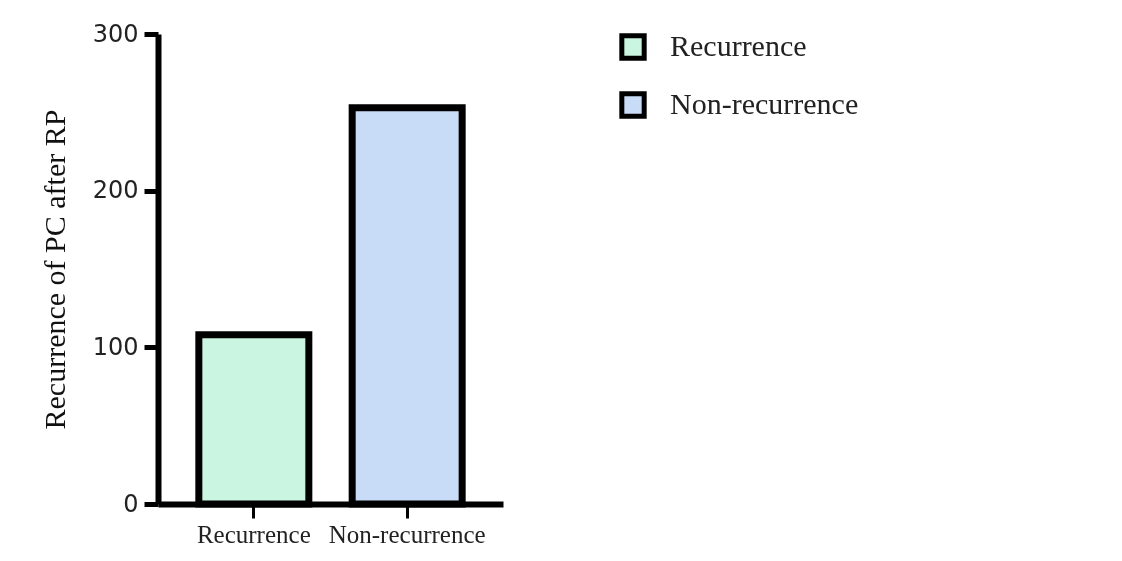 The width and height of the screenshot is (1122, 561). I want to click on y-tick-label: 100, so click(115, 346).